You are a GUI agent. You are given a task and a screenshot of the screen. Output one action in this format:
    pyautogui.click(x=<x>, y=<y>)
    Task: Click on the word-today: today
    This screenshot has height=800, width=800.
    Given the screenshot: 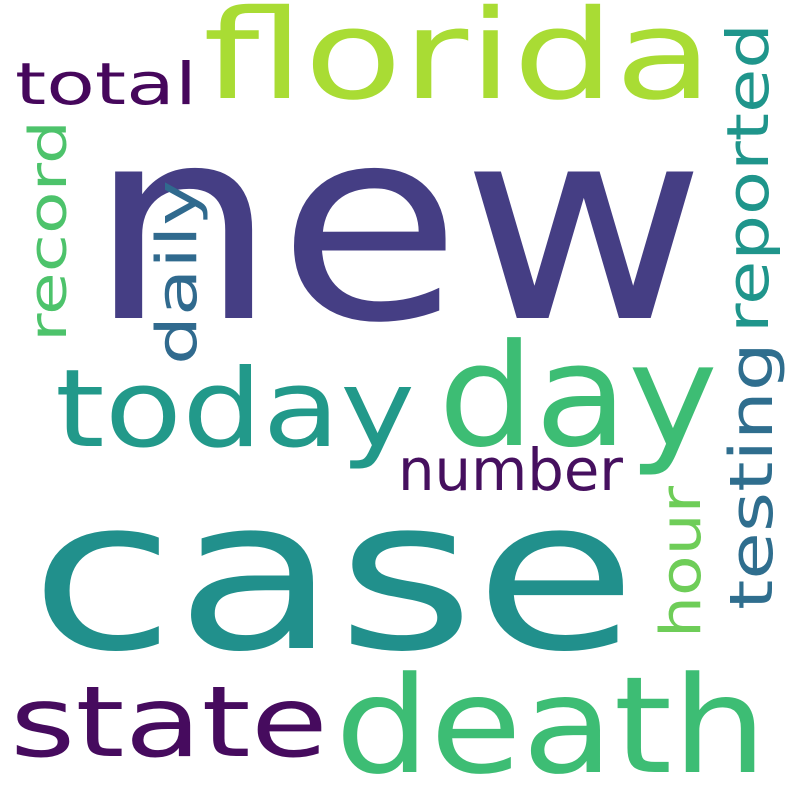 What is the action you would take?
    pyautogui.click(x=235, y=409)
    